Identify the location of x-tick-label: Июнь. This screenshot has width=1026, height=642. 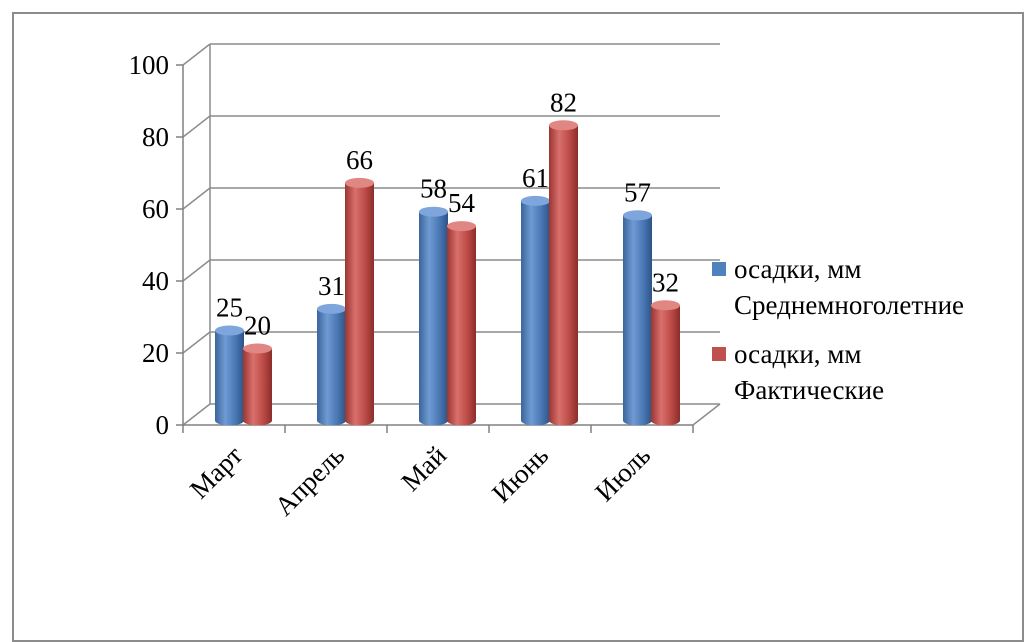
(520, 474).